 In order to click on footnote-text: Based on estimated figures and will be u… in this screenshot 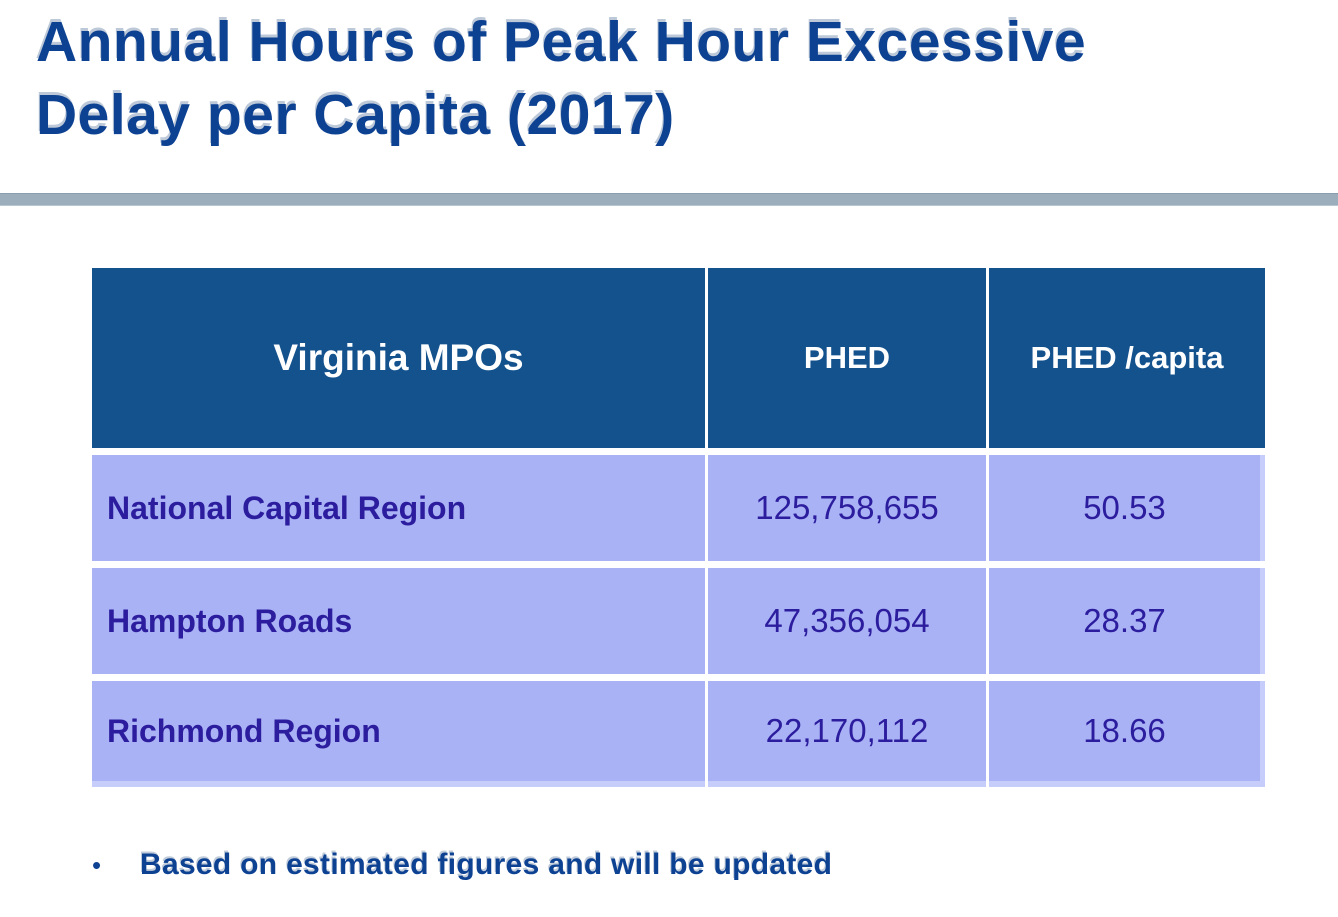, I will do `click(486, 864)`.